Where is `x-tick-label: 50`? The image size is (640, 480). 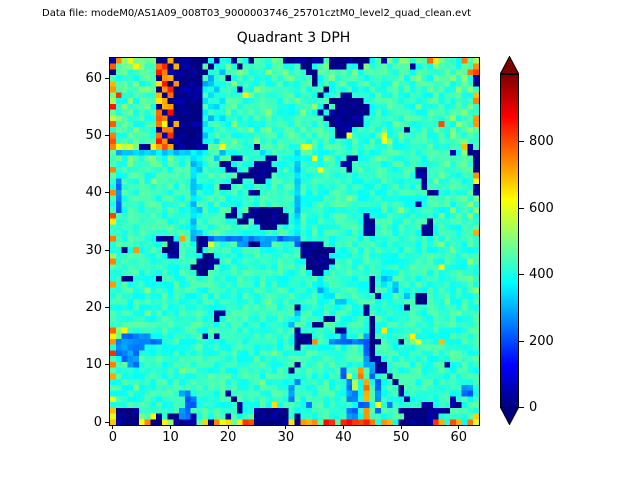
x-tick-label: 50 is located at coordinates (401, 437).